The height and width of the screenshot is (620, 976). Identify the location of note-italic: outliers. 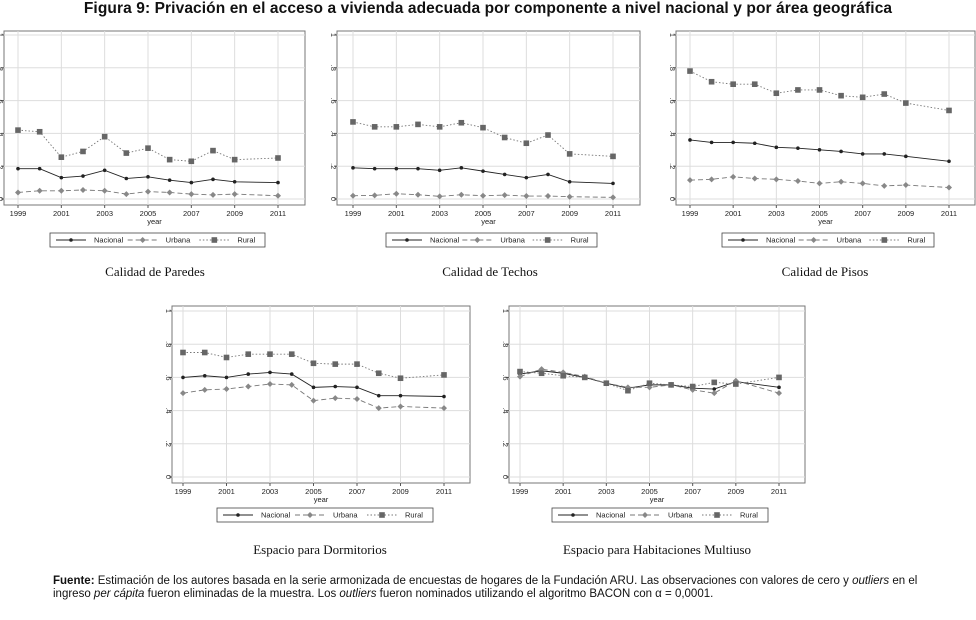
(358, 594).